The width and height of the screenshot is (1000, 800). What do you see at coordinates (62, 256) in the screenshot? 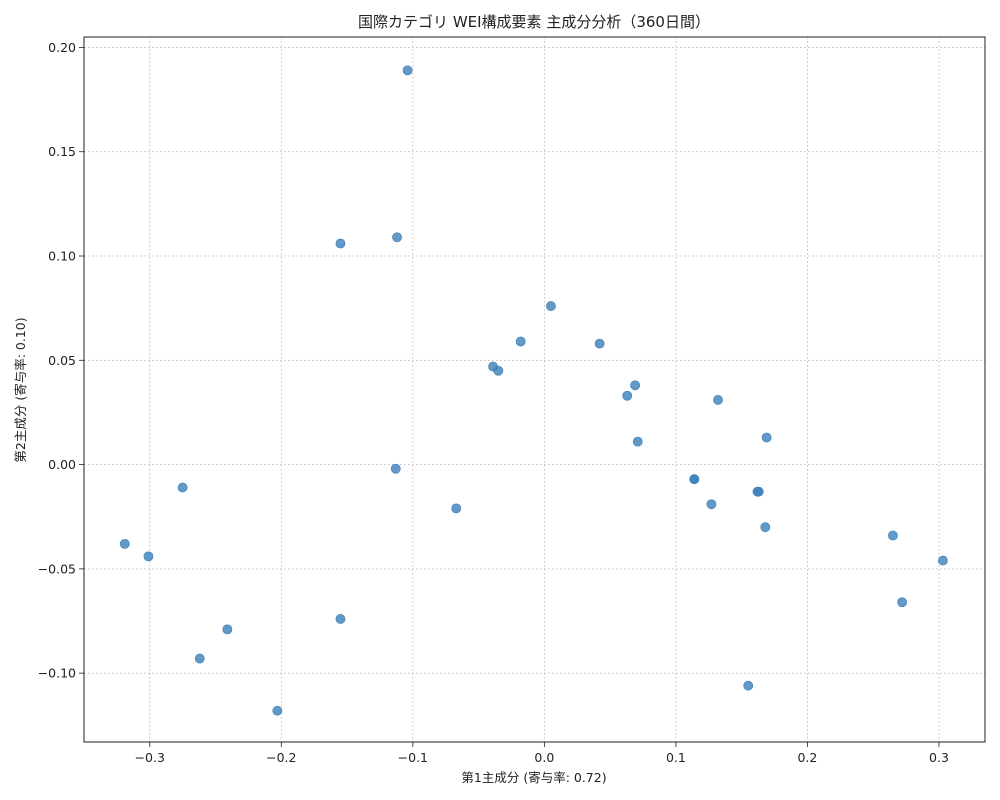
I see `y-tick-label: 0.10` at bounding box center [62, 256].